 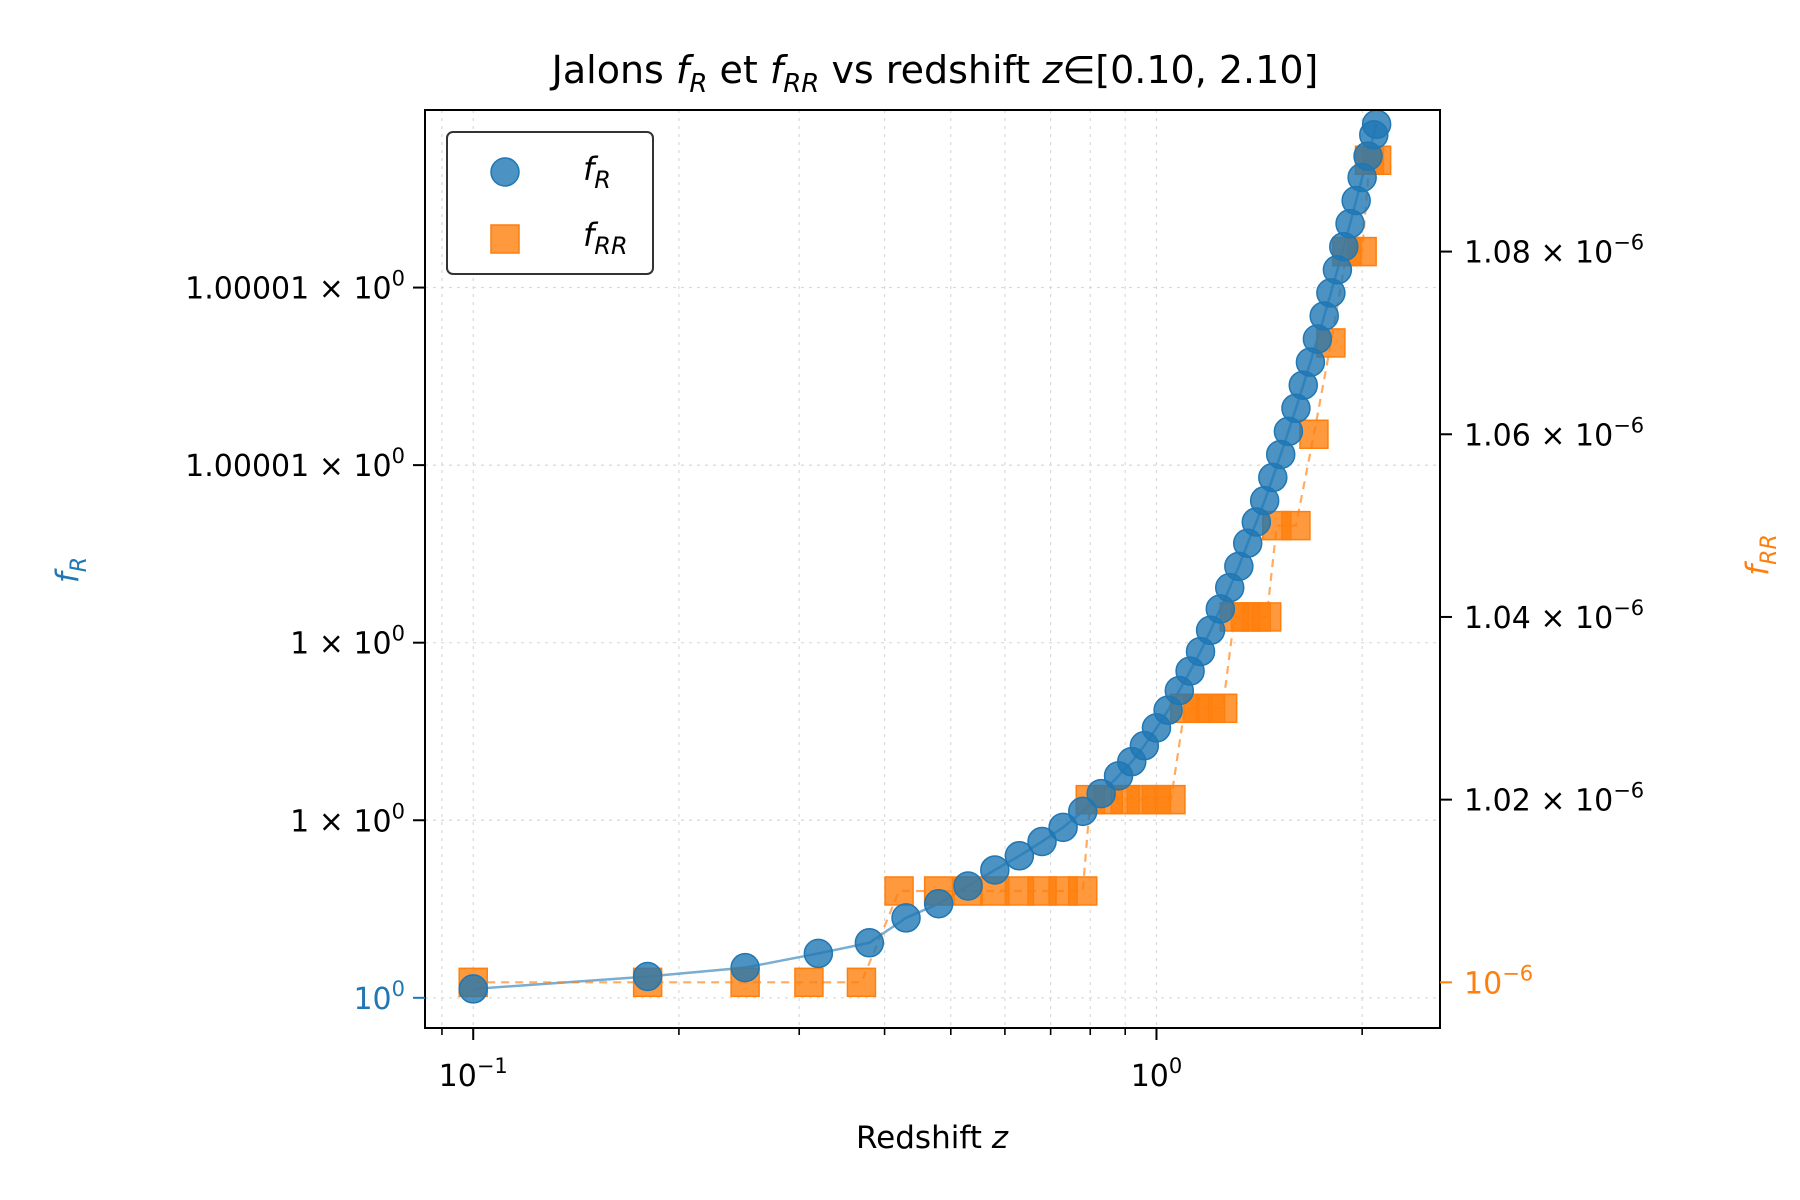 What do you see at coordinates (1554, 251) in the screenshot?
I see `right-tick-label: 1.08 × 10⁻⁶` at bounding box center [1554, 251].